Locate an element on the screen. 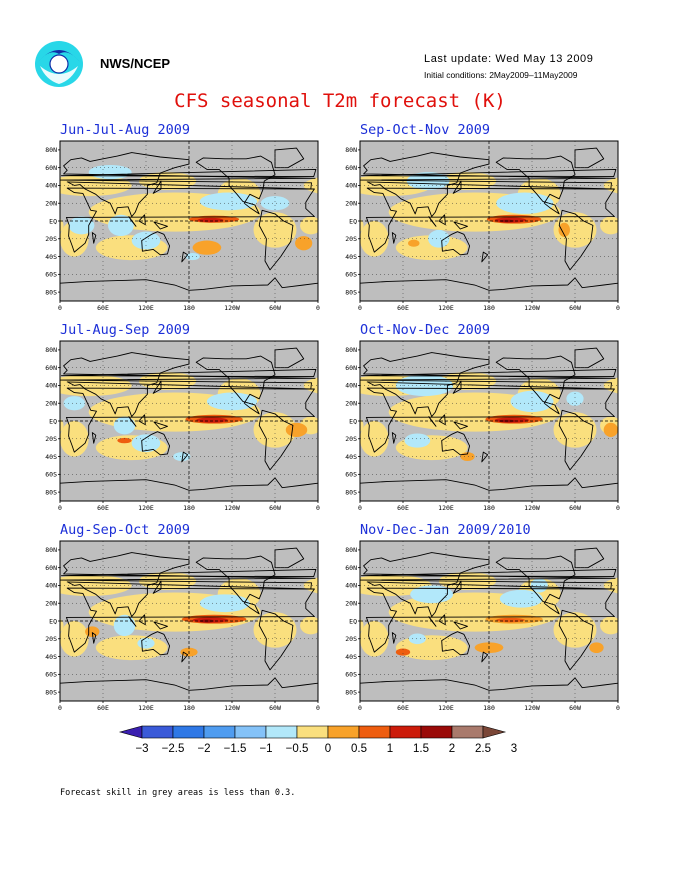 Image resolution: width=680 pixels, height=880 pixels. panel-title-jja: Jun-Jul-Aug 2009 is located at coordinates (125, 130).